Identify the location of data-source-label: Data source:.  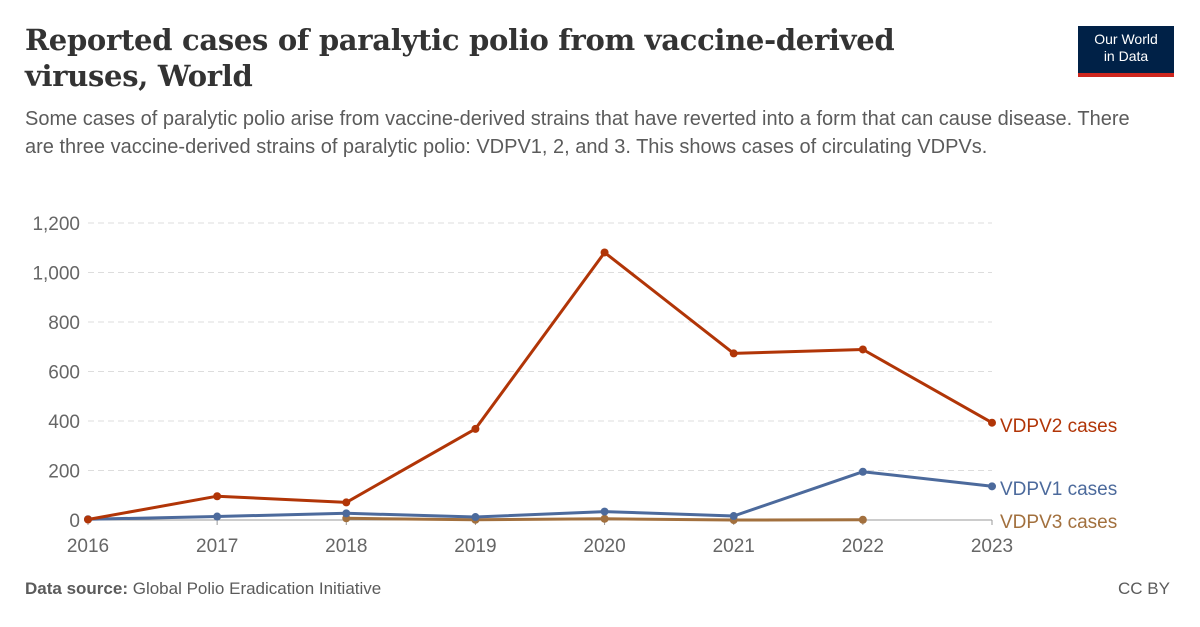
(76, 588).